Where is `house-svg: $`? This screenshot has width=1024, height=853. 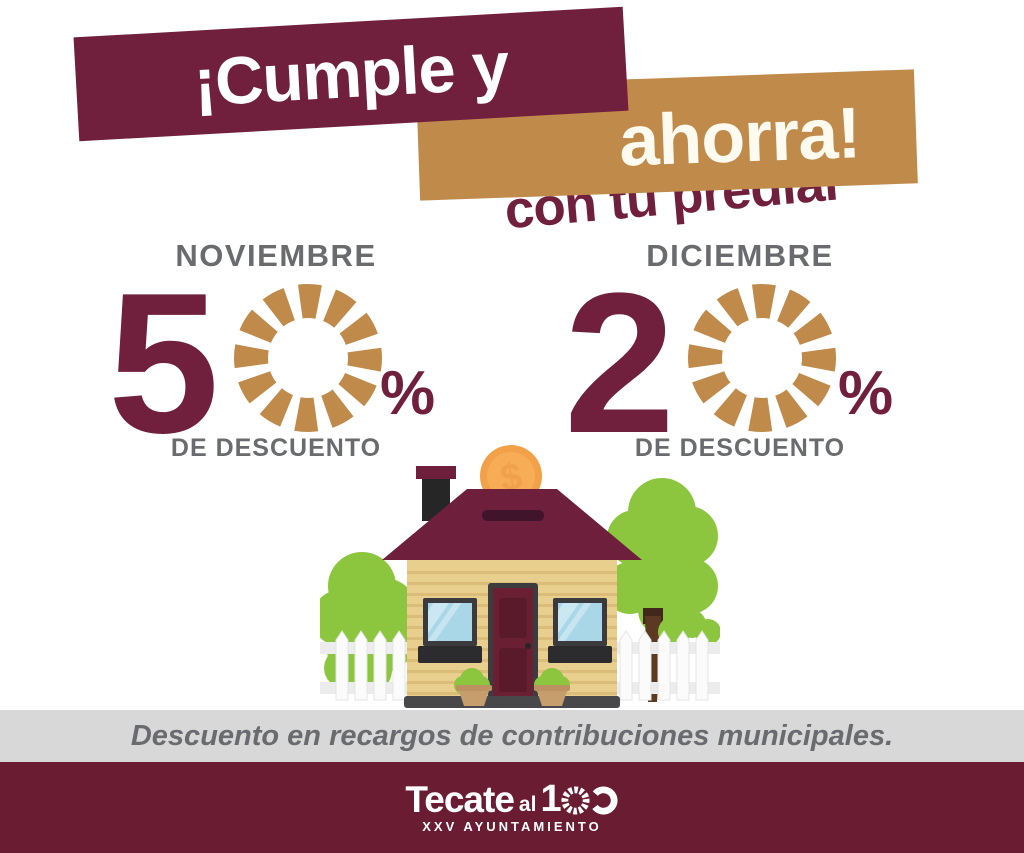 house-svg: $ is located at coordinates (516, 576).